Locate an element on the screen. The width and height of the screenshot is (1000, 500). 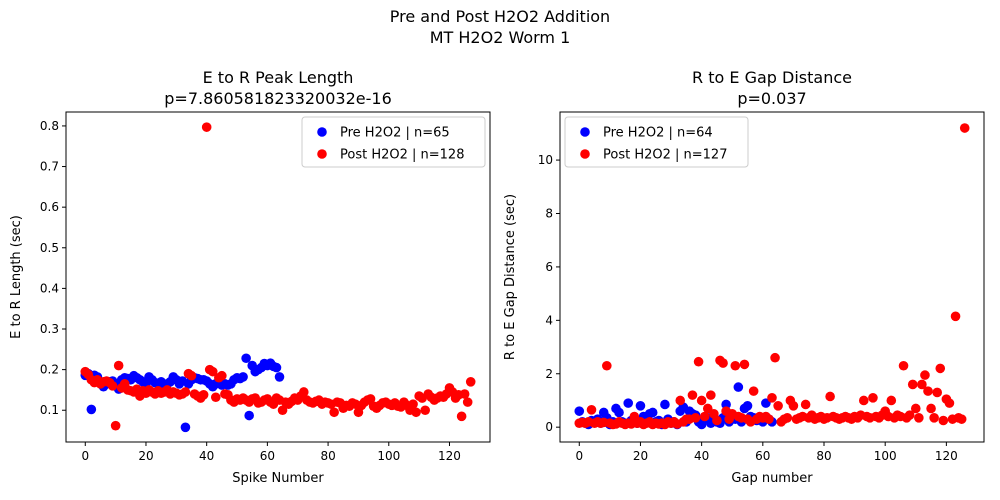
legend-box is located at coordinates (656, 142).